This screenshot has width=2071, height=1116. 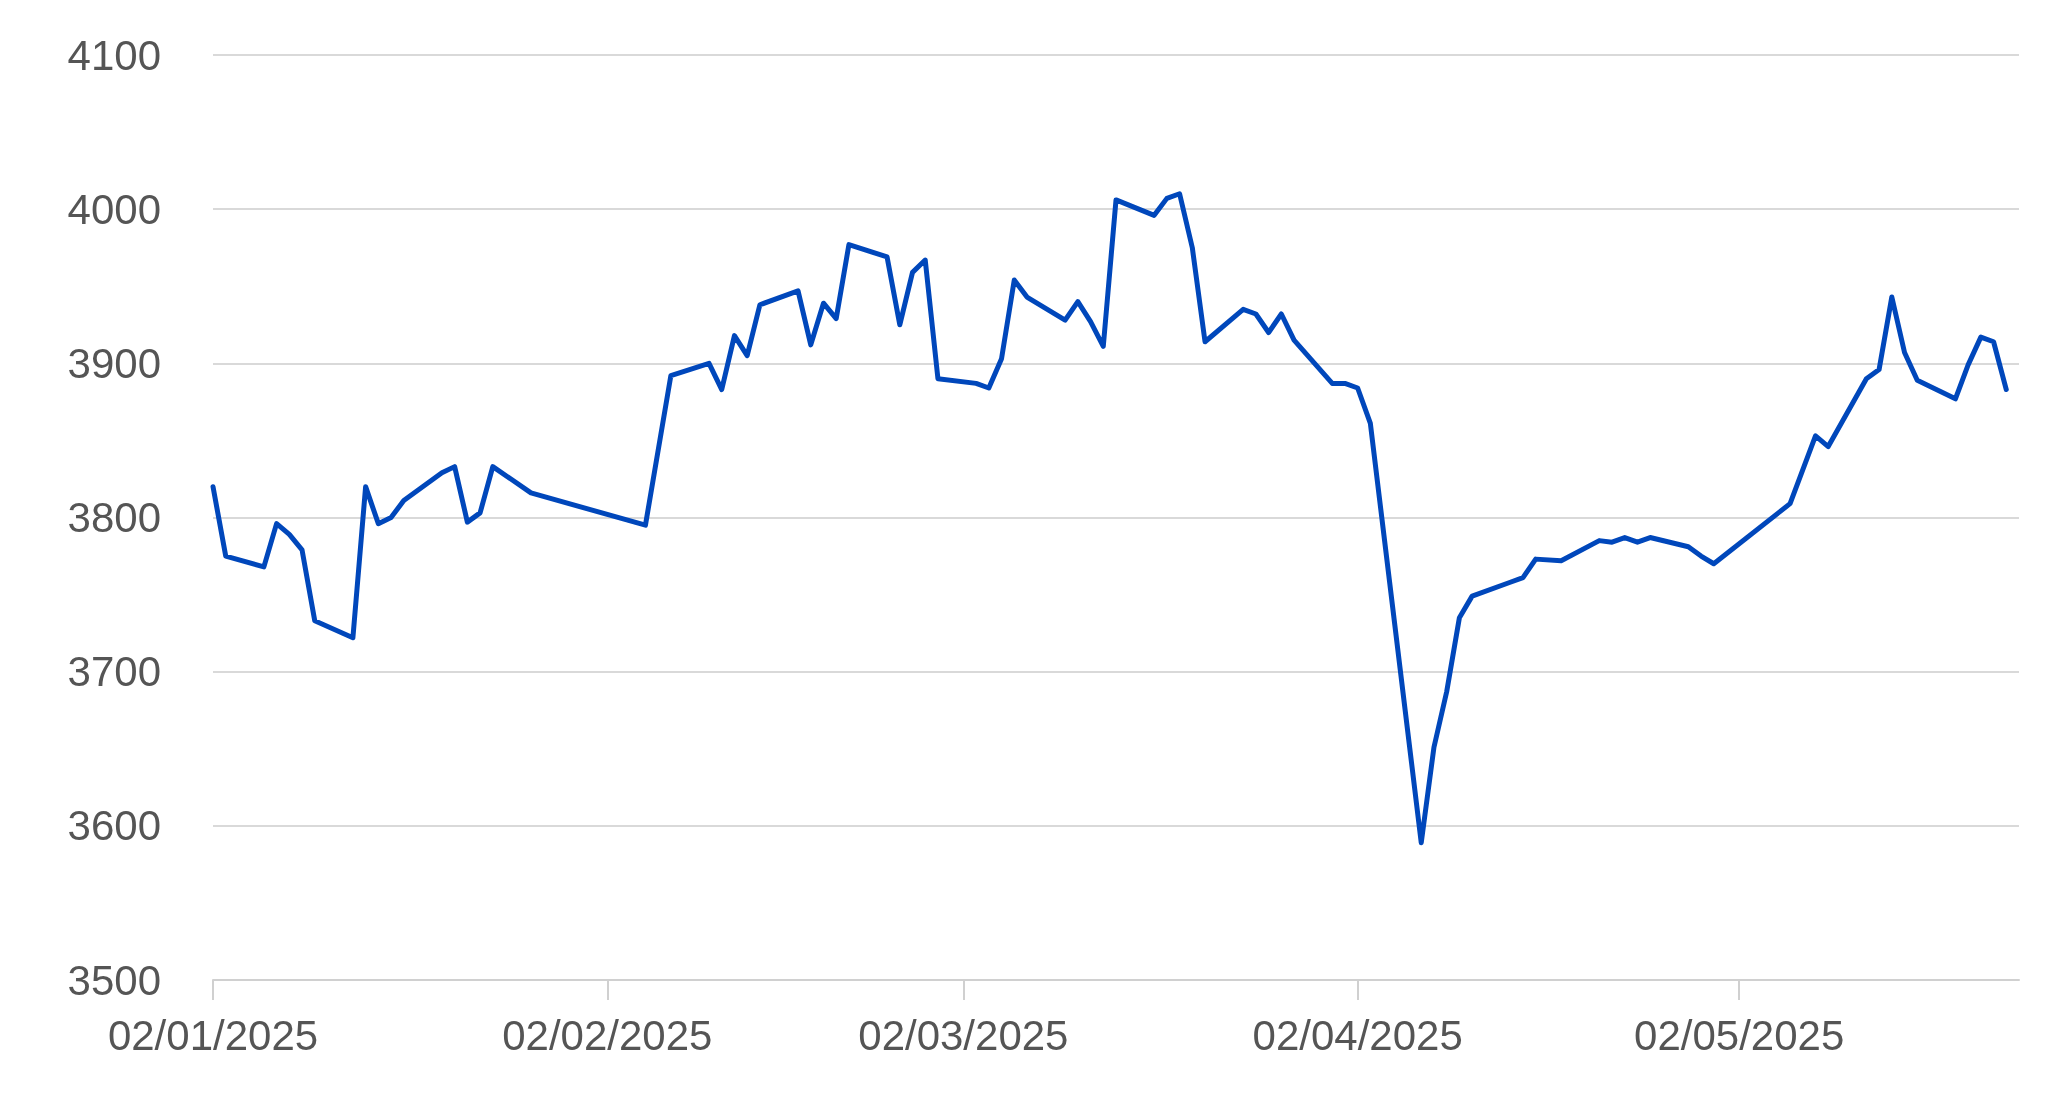 I want to click on x-tick-label: 02/05/2025, so click(x=1739, y=1035).